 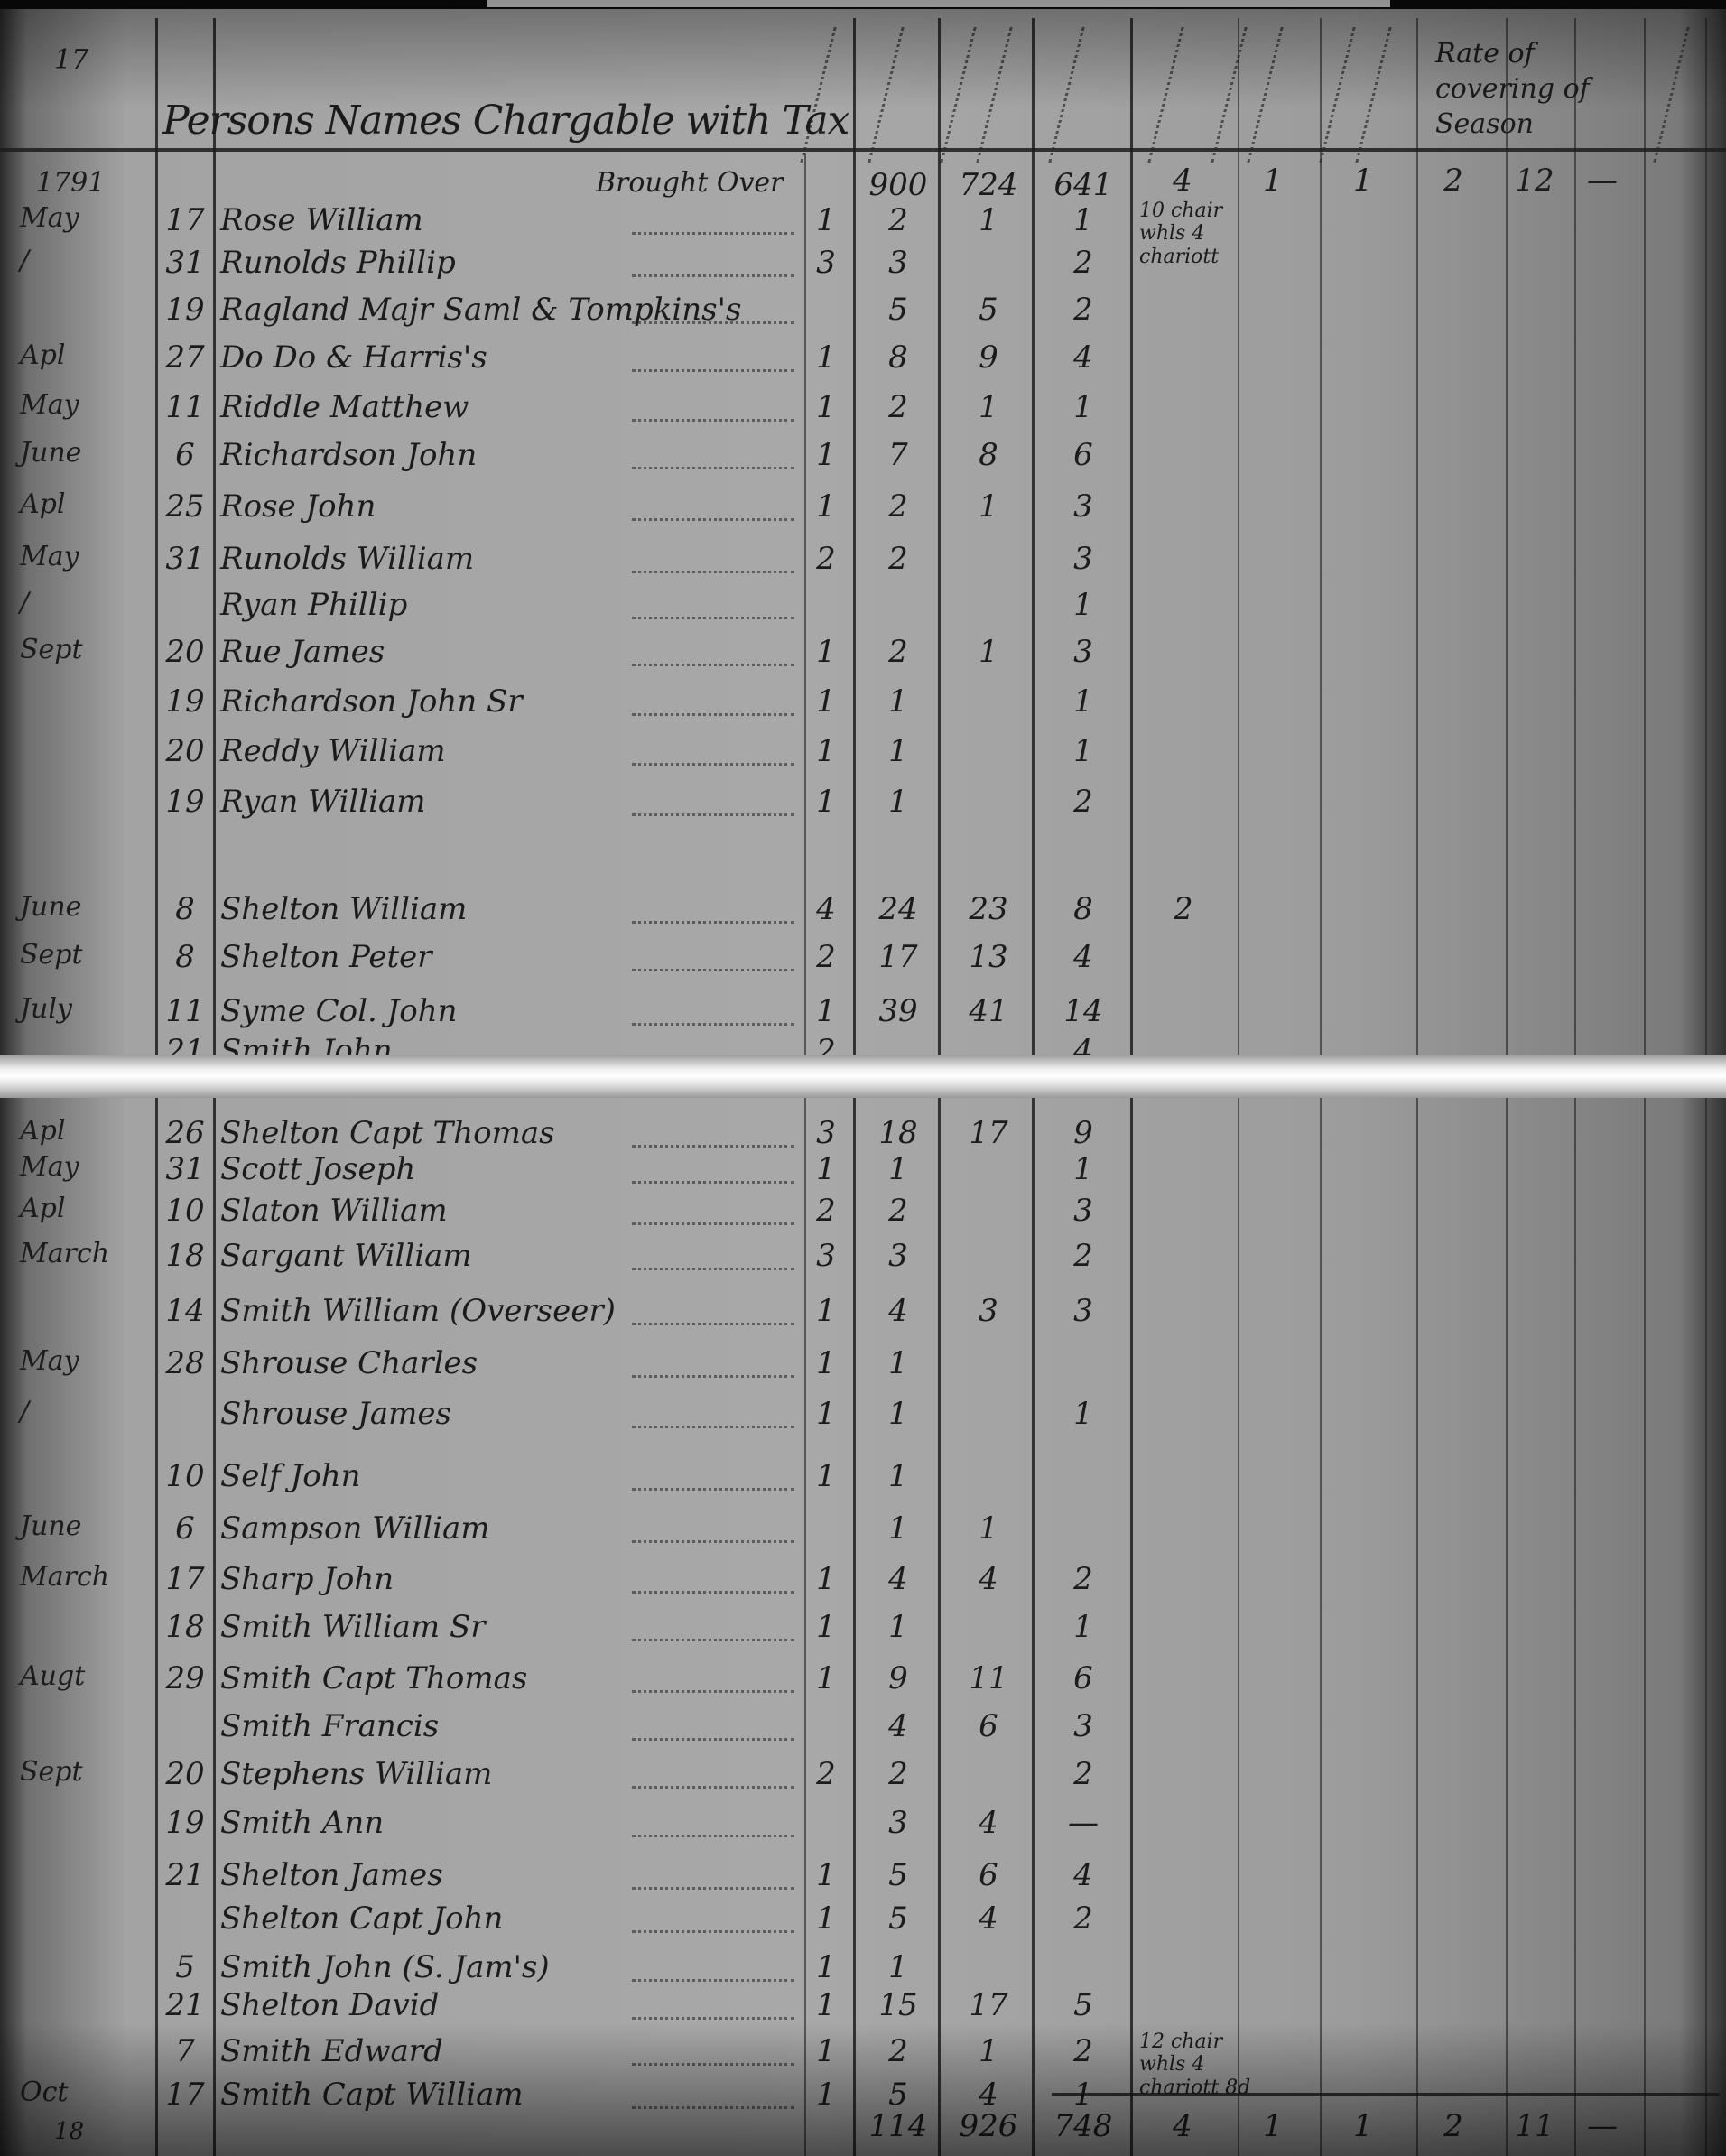 What do you see at coordinates (826, 909) in the screenshot?
I see `row-count-1: 4` at bounding box center [826, 909].